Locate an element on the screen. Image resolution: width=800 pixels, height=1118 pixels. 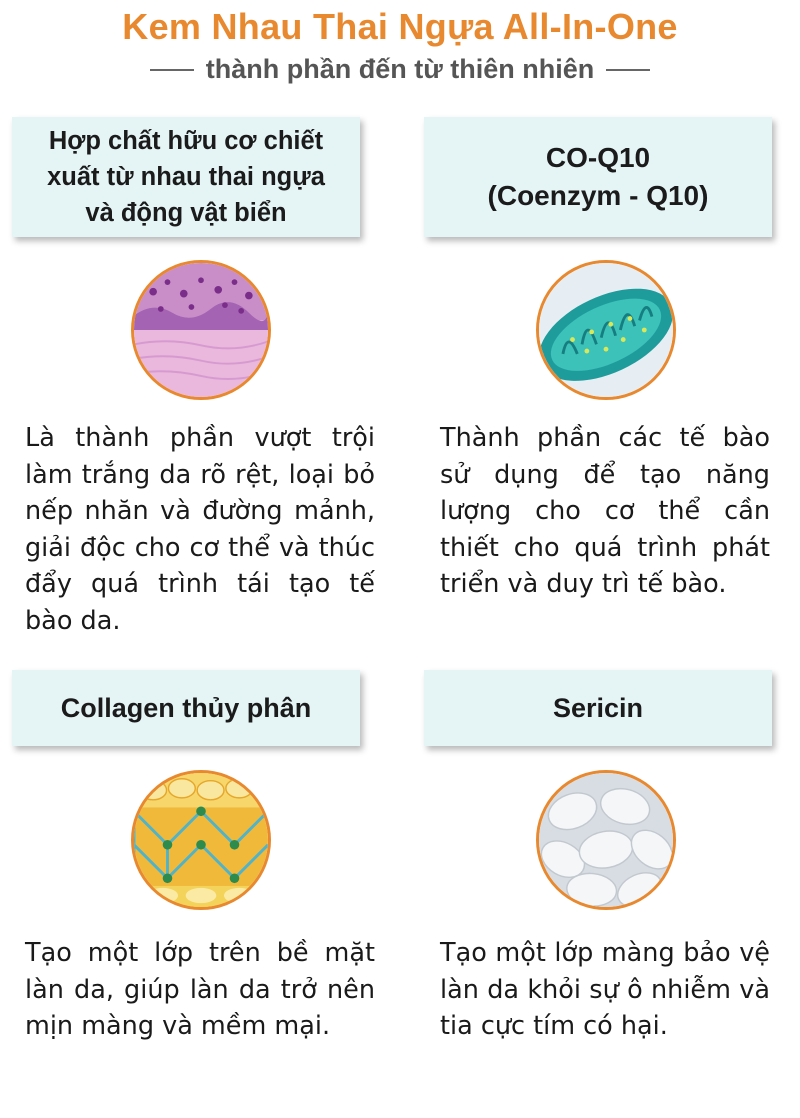
subtitle-row: thành phần đến từ thiên nhiên is located at coordinates (400, 69).